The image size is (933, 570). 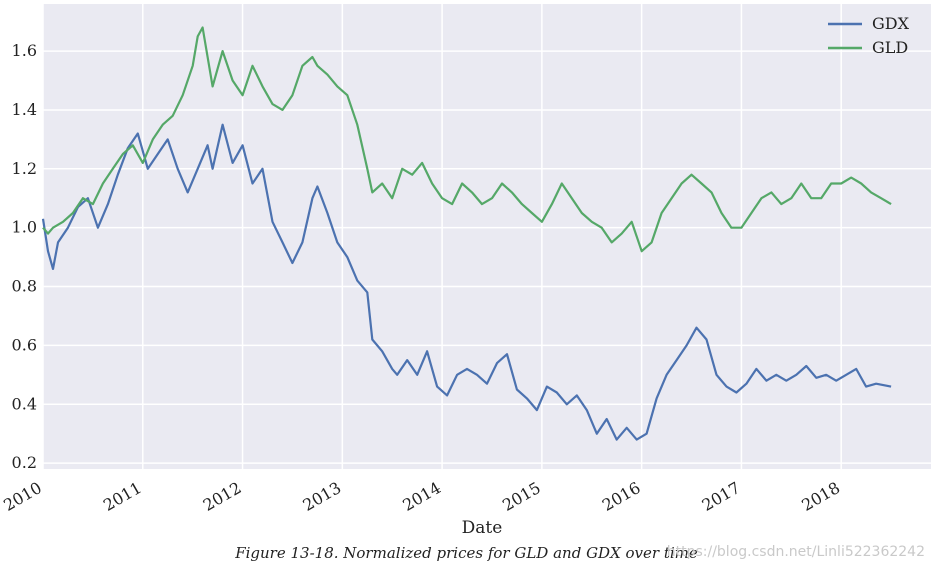 What do you see at coordinates (891, 23) in the screenshot?
I see `legend-label-gdx: GDX` at bounding box center [891, 23].